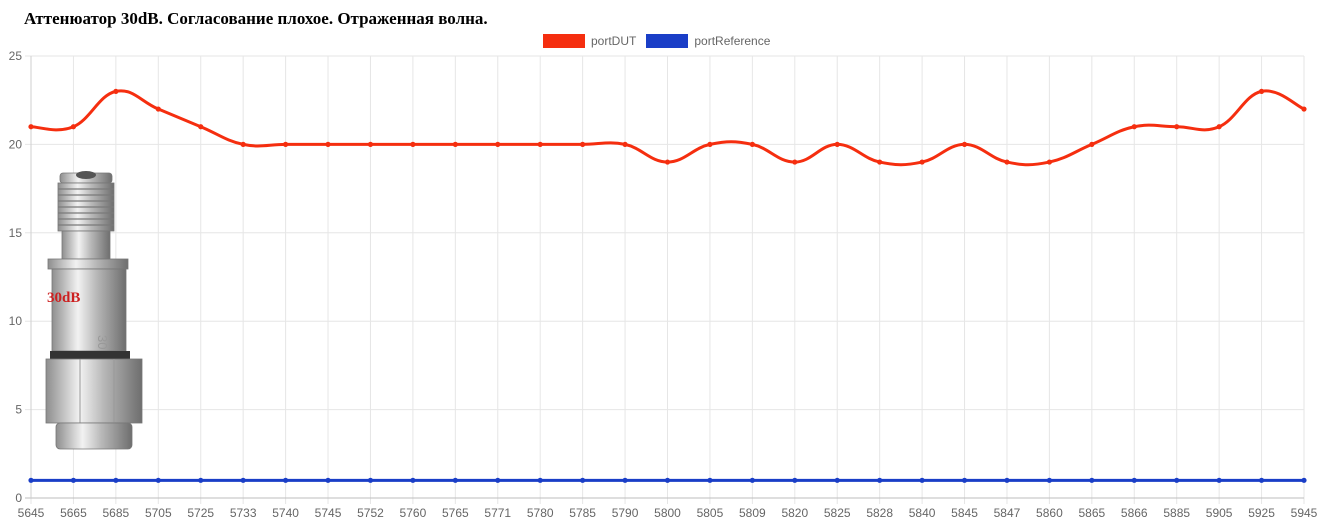  I want to click on x-tick-label: 5740, so click(285, 513).